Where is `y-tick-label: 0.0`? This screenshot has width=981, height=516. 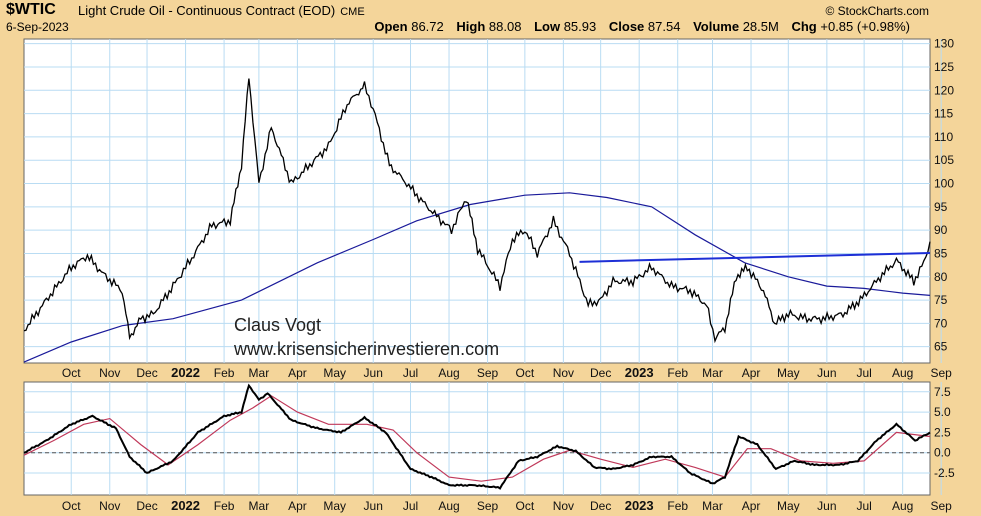 y-tick-label: 0.0 is located at coordinates (942, 453).